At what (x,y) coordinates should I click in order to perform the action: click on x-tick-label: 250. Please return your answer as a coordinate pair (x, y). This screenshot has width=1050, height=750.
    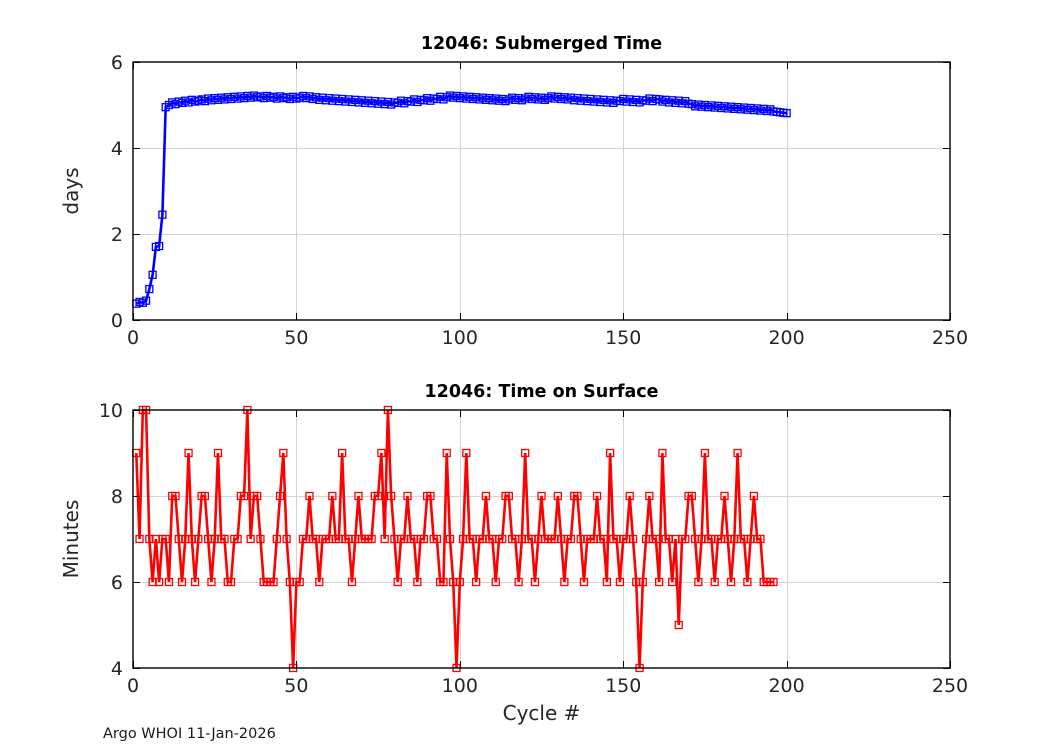
    Looking at the image, I should click on (950, 338).